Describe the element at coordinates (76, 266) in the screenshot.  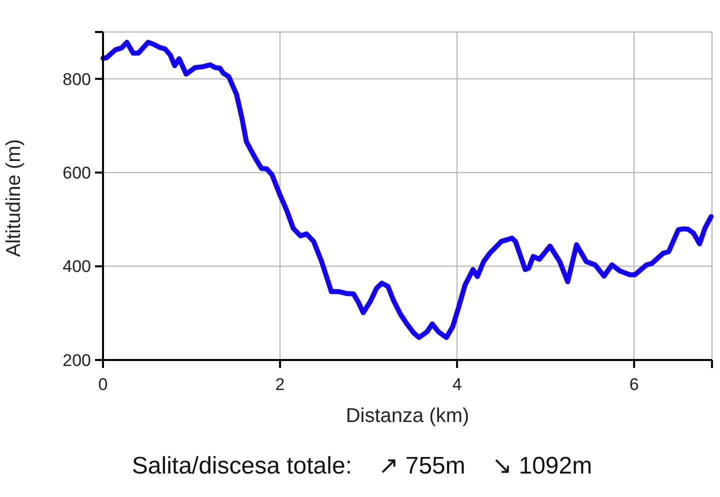
I see `y-tick-label: 400` at that location.